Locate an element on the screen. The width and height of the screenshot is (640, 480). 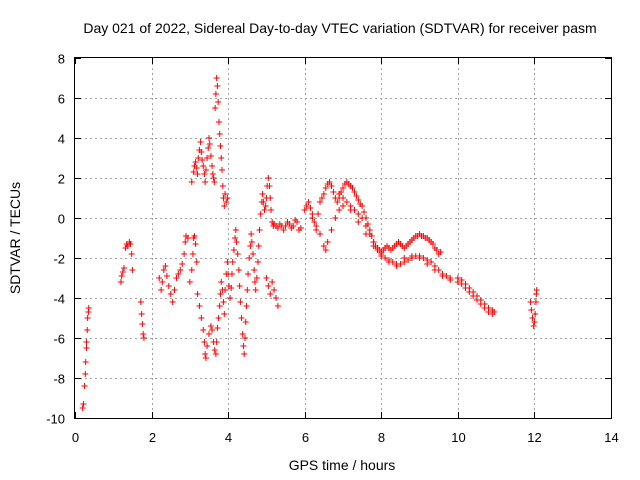
x-tick-label: 12 is located at coordinates (534, 437).